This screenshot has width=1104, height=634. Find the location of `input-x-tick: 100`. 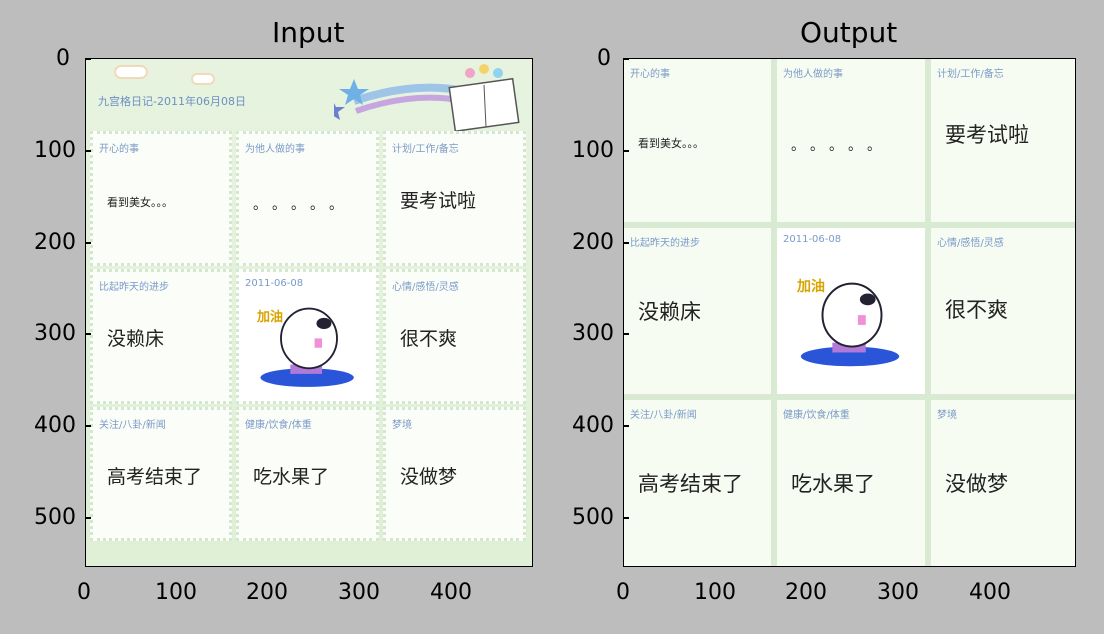

input-x-tick: 100 is located at coordinates (176, 592).